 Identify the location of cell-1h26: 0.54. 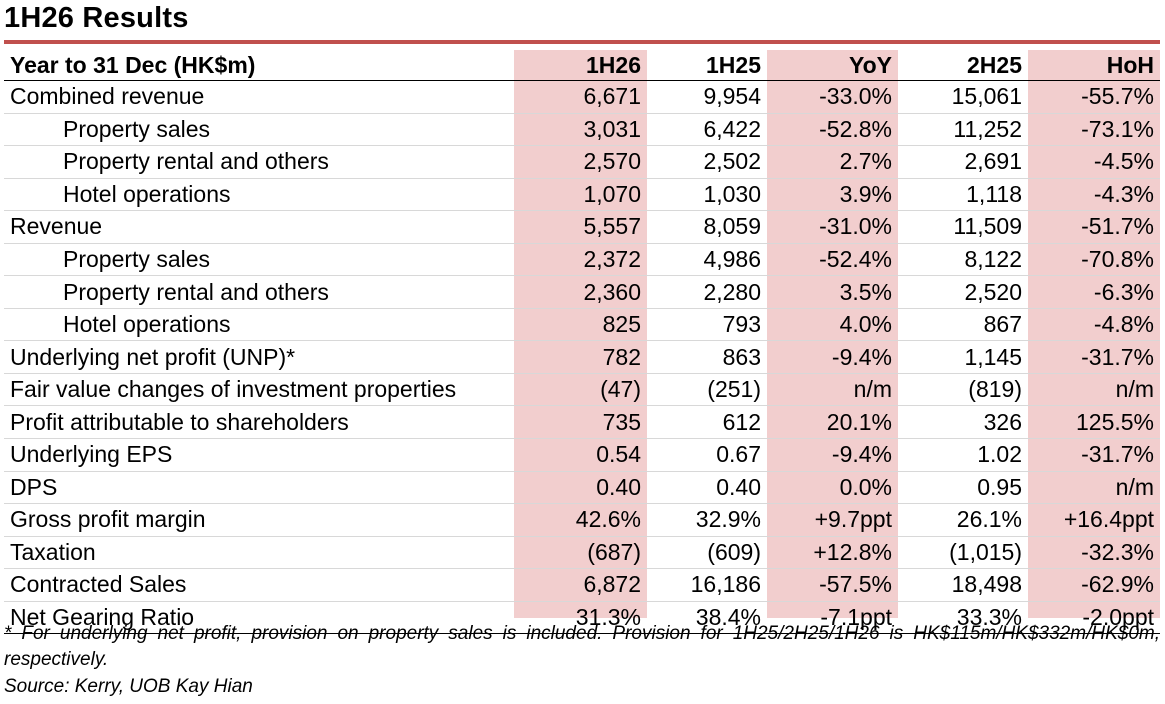
(580, 455).